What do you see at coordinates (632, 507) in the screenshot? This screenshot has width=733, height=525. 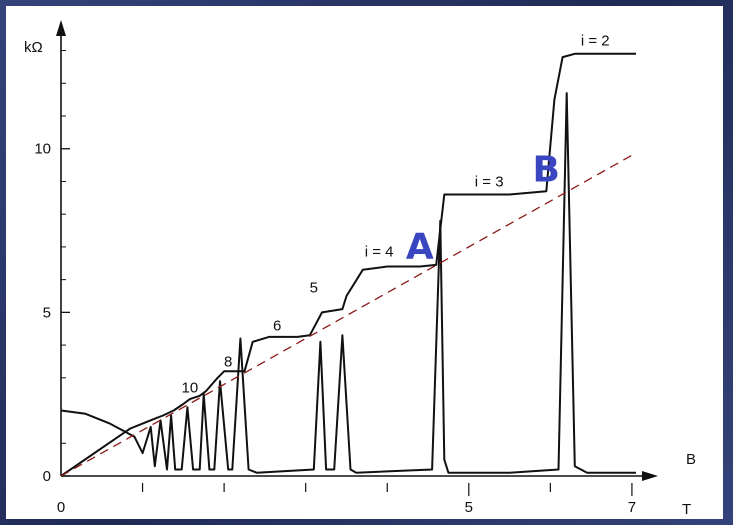 I see `x-tick-label: 7` at bounding box center [632, 507].